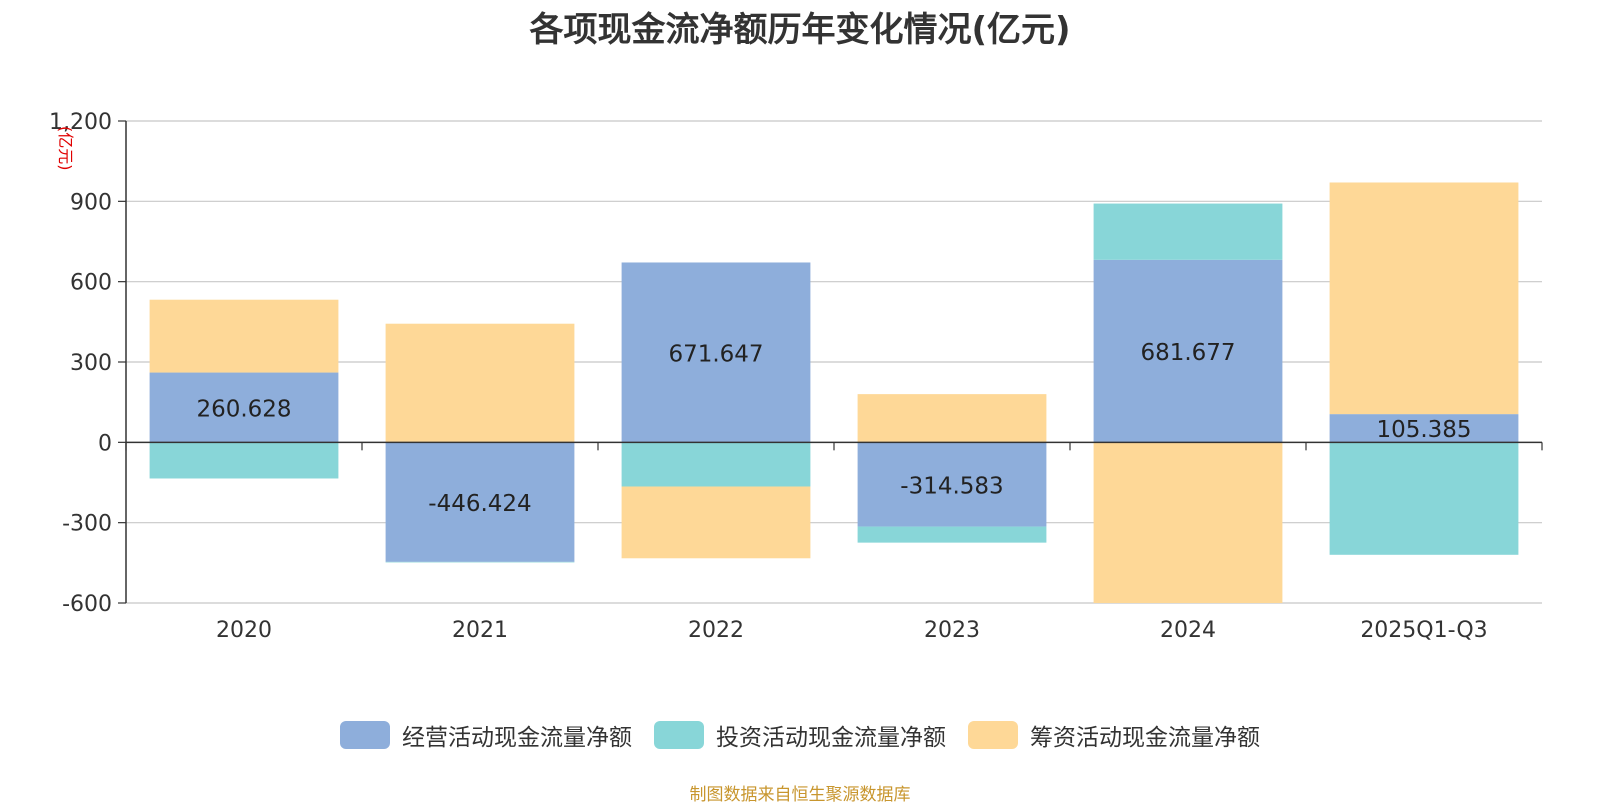 This screenshot has height=805, width=1600. What do you see at coordinates (993, 735) in the screenshot?
I see `legend-swatch-financing` at bounding box center [993, 735].